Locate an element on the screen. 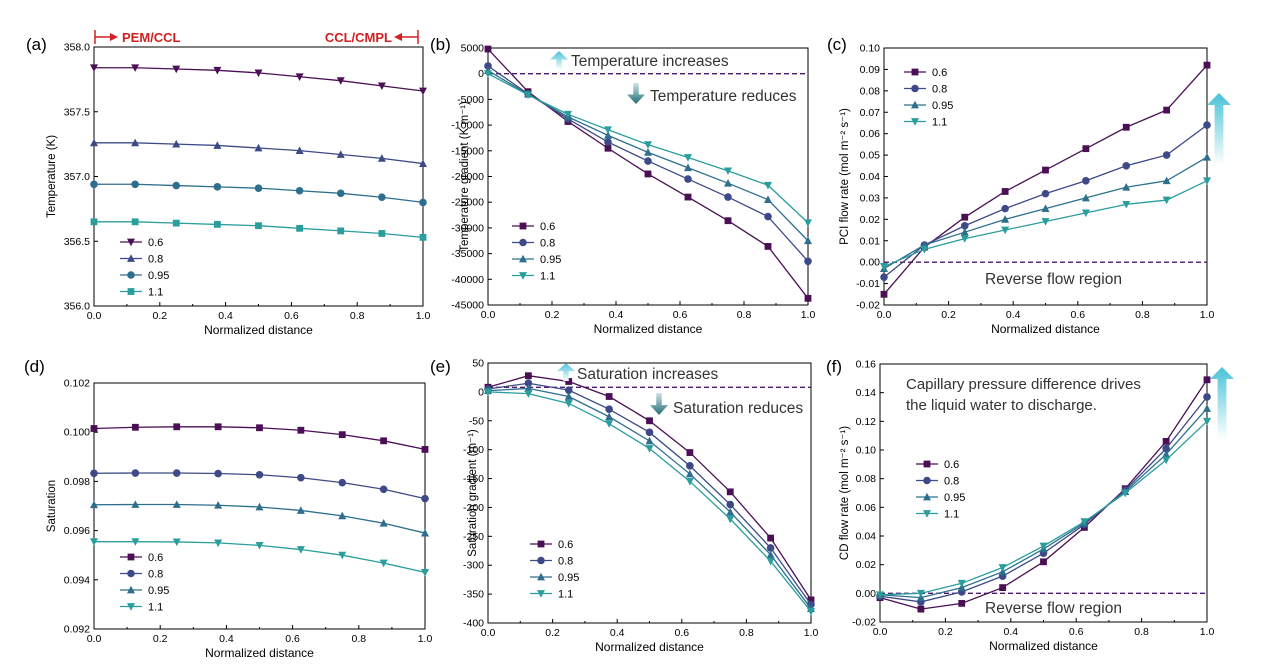 The image size is (1270, 666). y-tick-label: -0.02 is located at coordinates (868, 306).